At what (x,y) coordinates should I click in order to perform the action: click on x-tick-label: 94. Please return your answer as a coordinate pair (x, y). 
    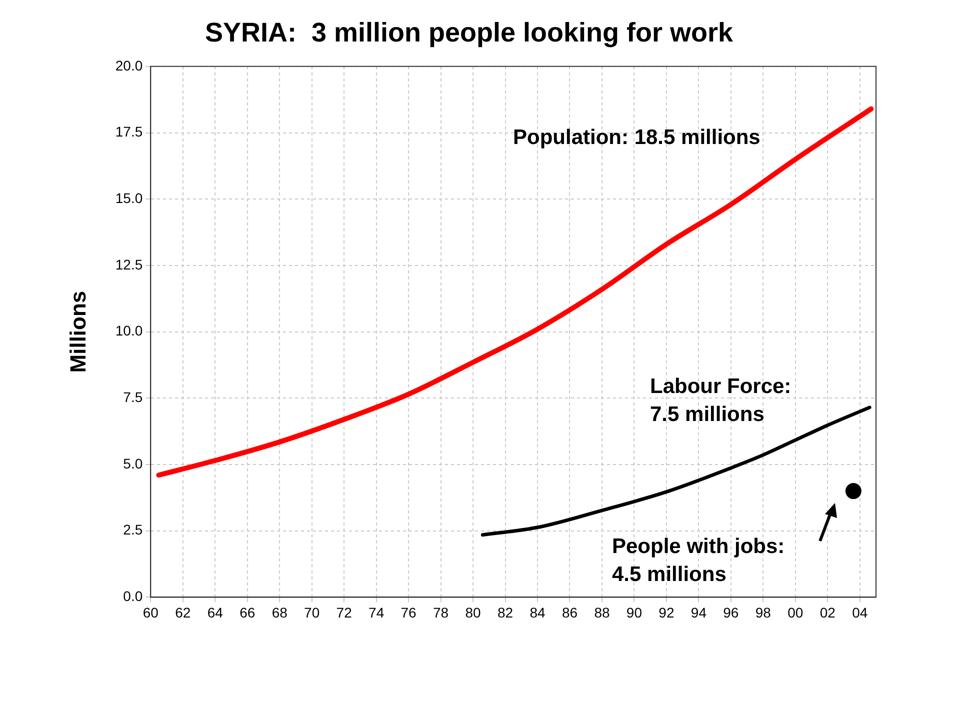
    Looking at the image, I should click on (698, 612).